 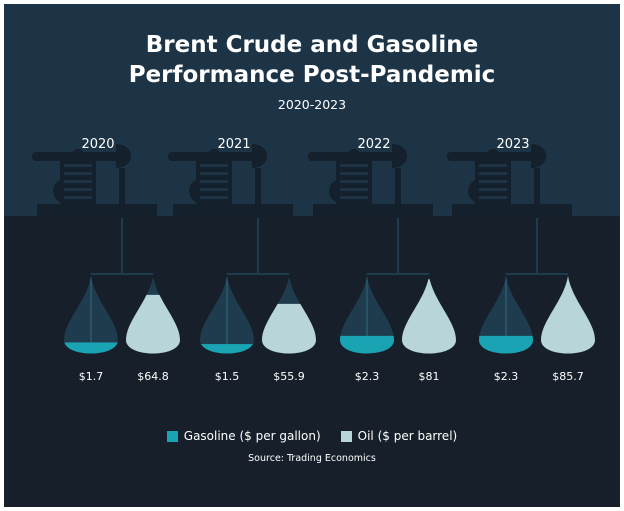 I want to click on year-group-2020: 2020 $1.7 $64.8, so click(x=106, y=260).